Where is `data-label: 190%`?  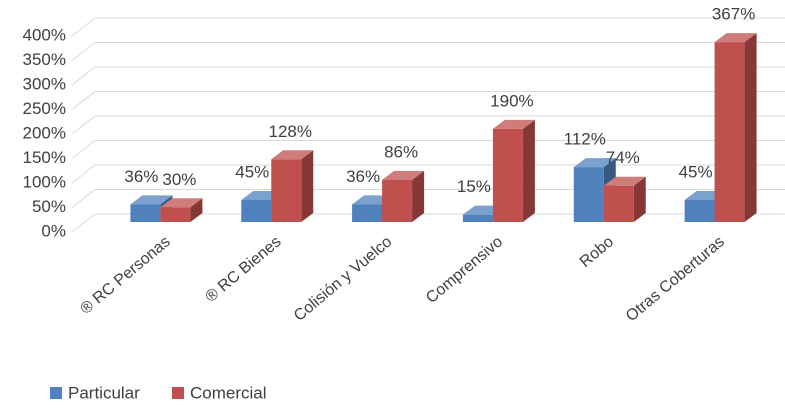 data-label: 190% is located at coordinates (511, 100).